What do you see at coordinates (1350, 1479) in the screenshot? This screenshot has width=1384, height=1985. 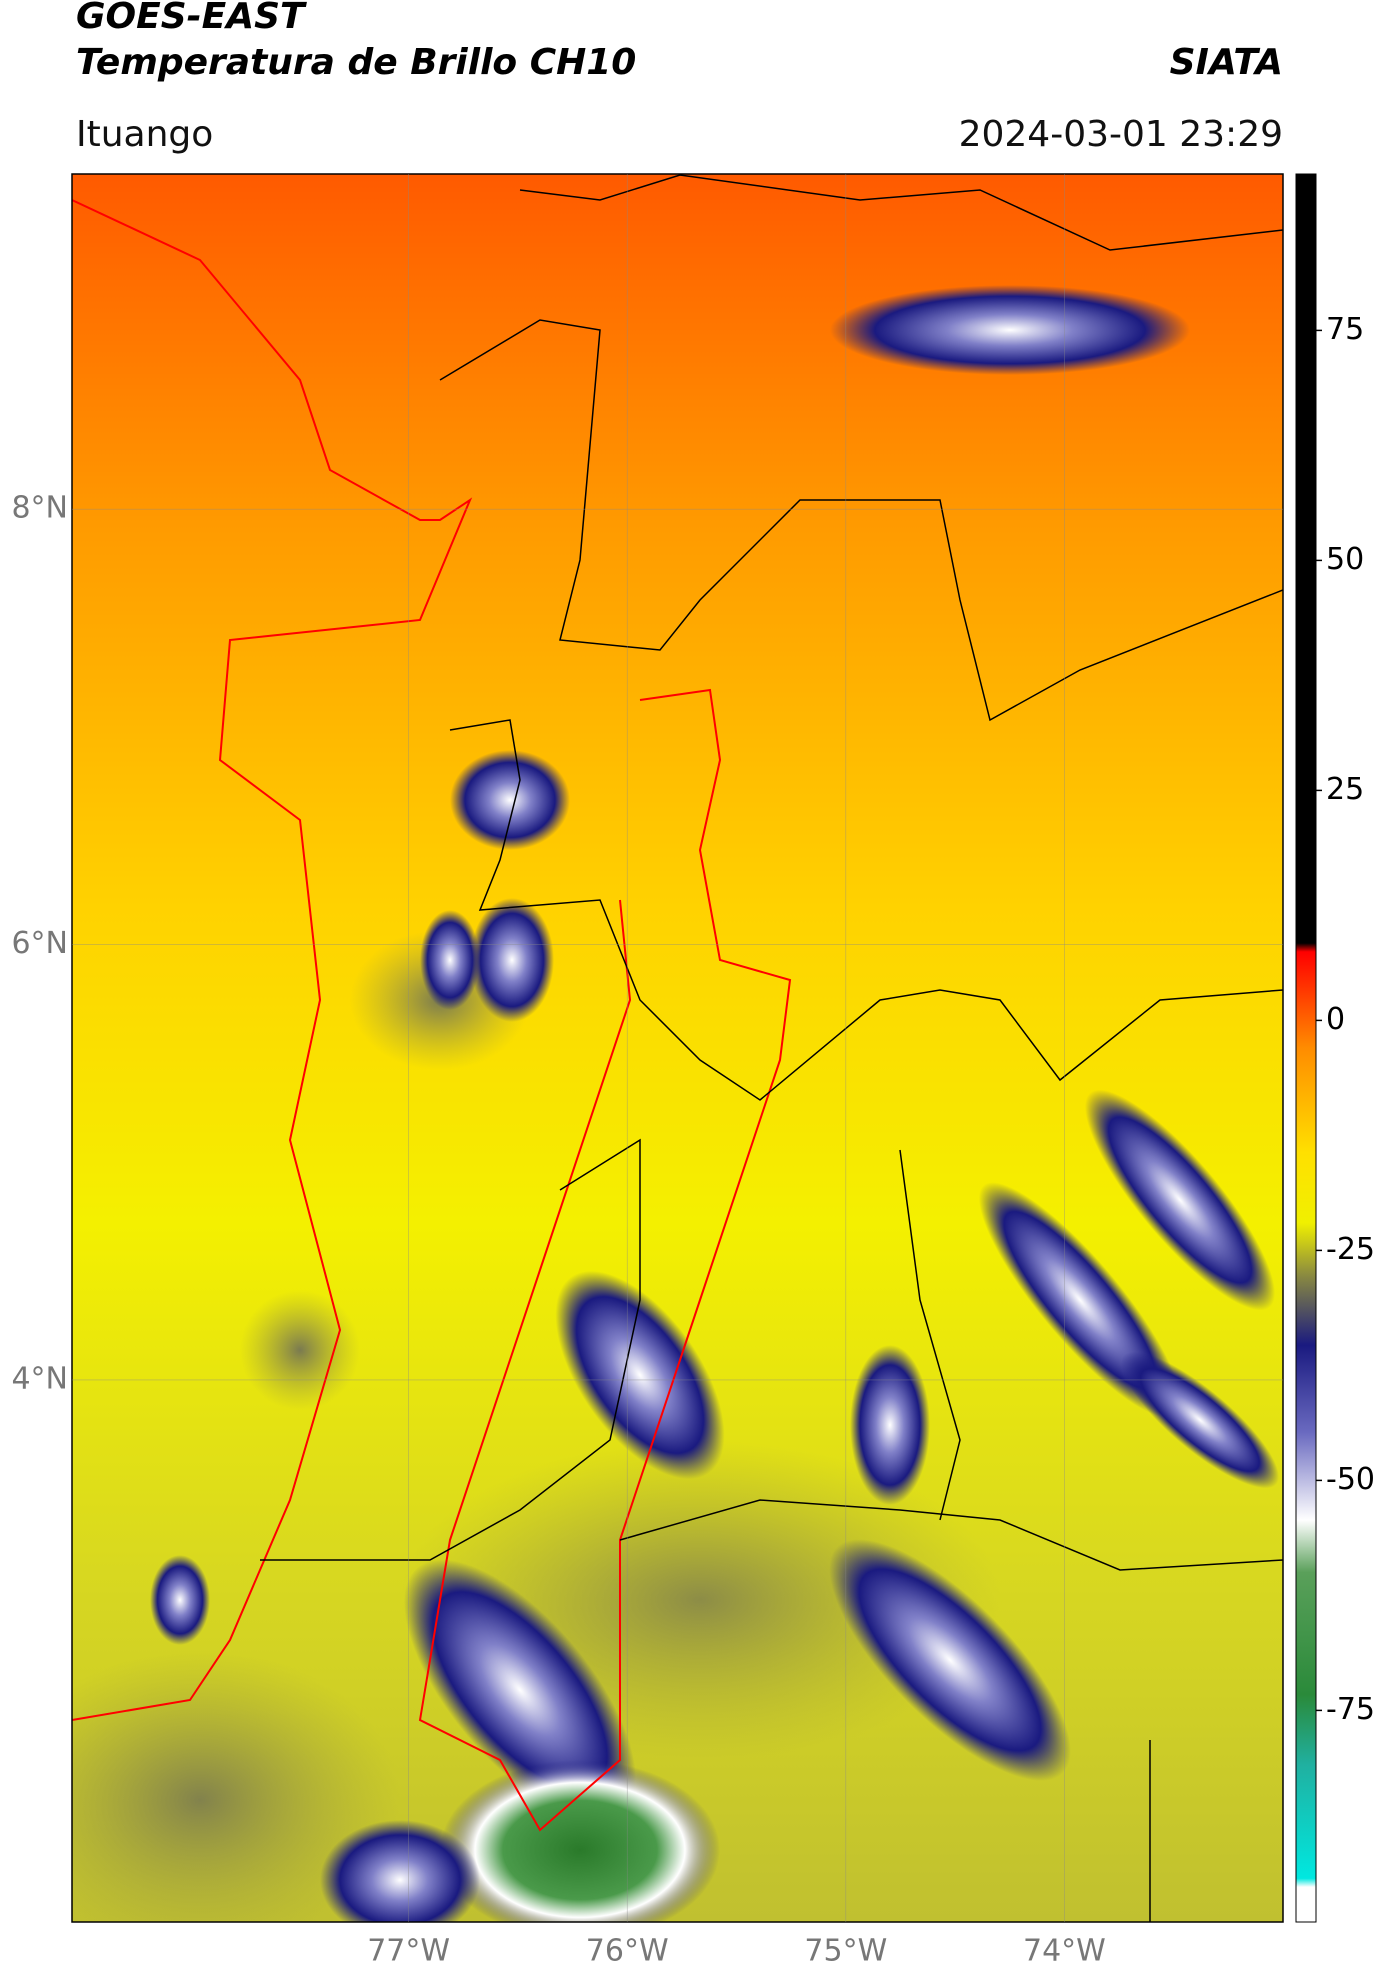 I see `colorbar-tick-label: -50` at bounding box center [1350, 1479].